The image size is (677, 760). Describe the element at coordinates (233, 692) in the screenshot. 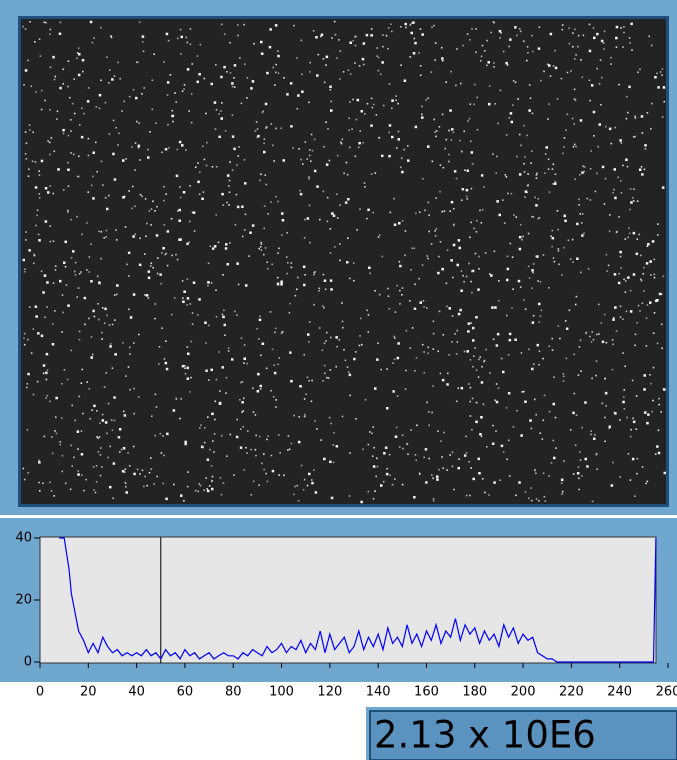

I see `x-tick-label: 80` at that location.